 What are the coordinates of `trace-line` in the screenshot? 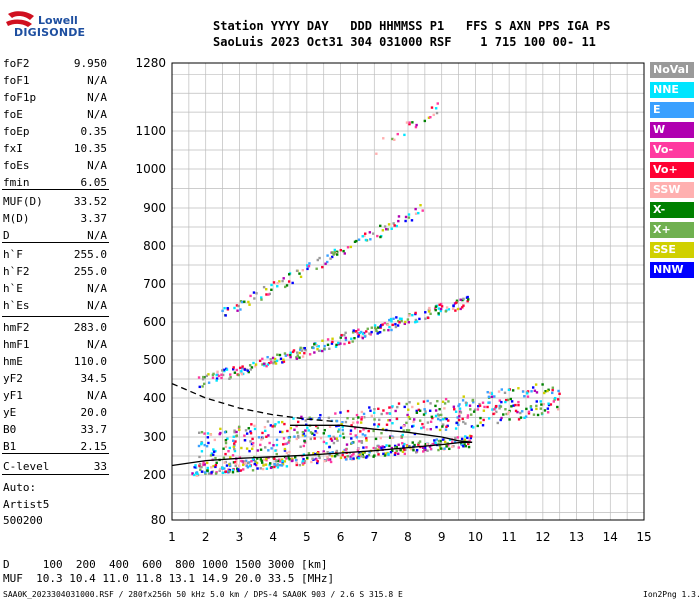 It's located at (322, 454).